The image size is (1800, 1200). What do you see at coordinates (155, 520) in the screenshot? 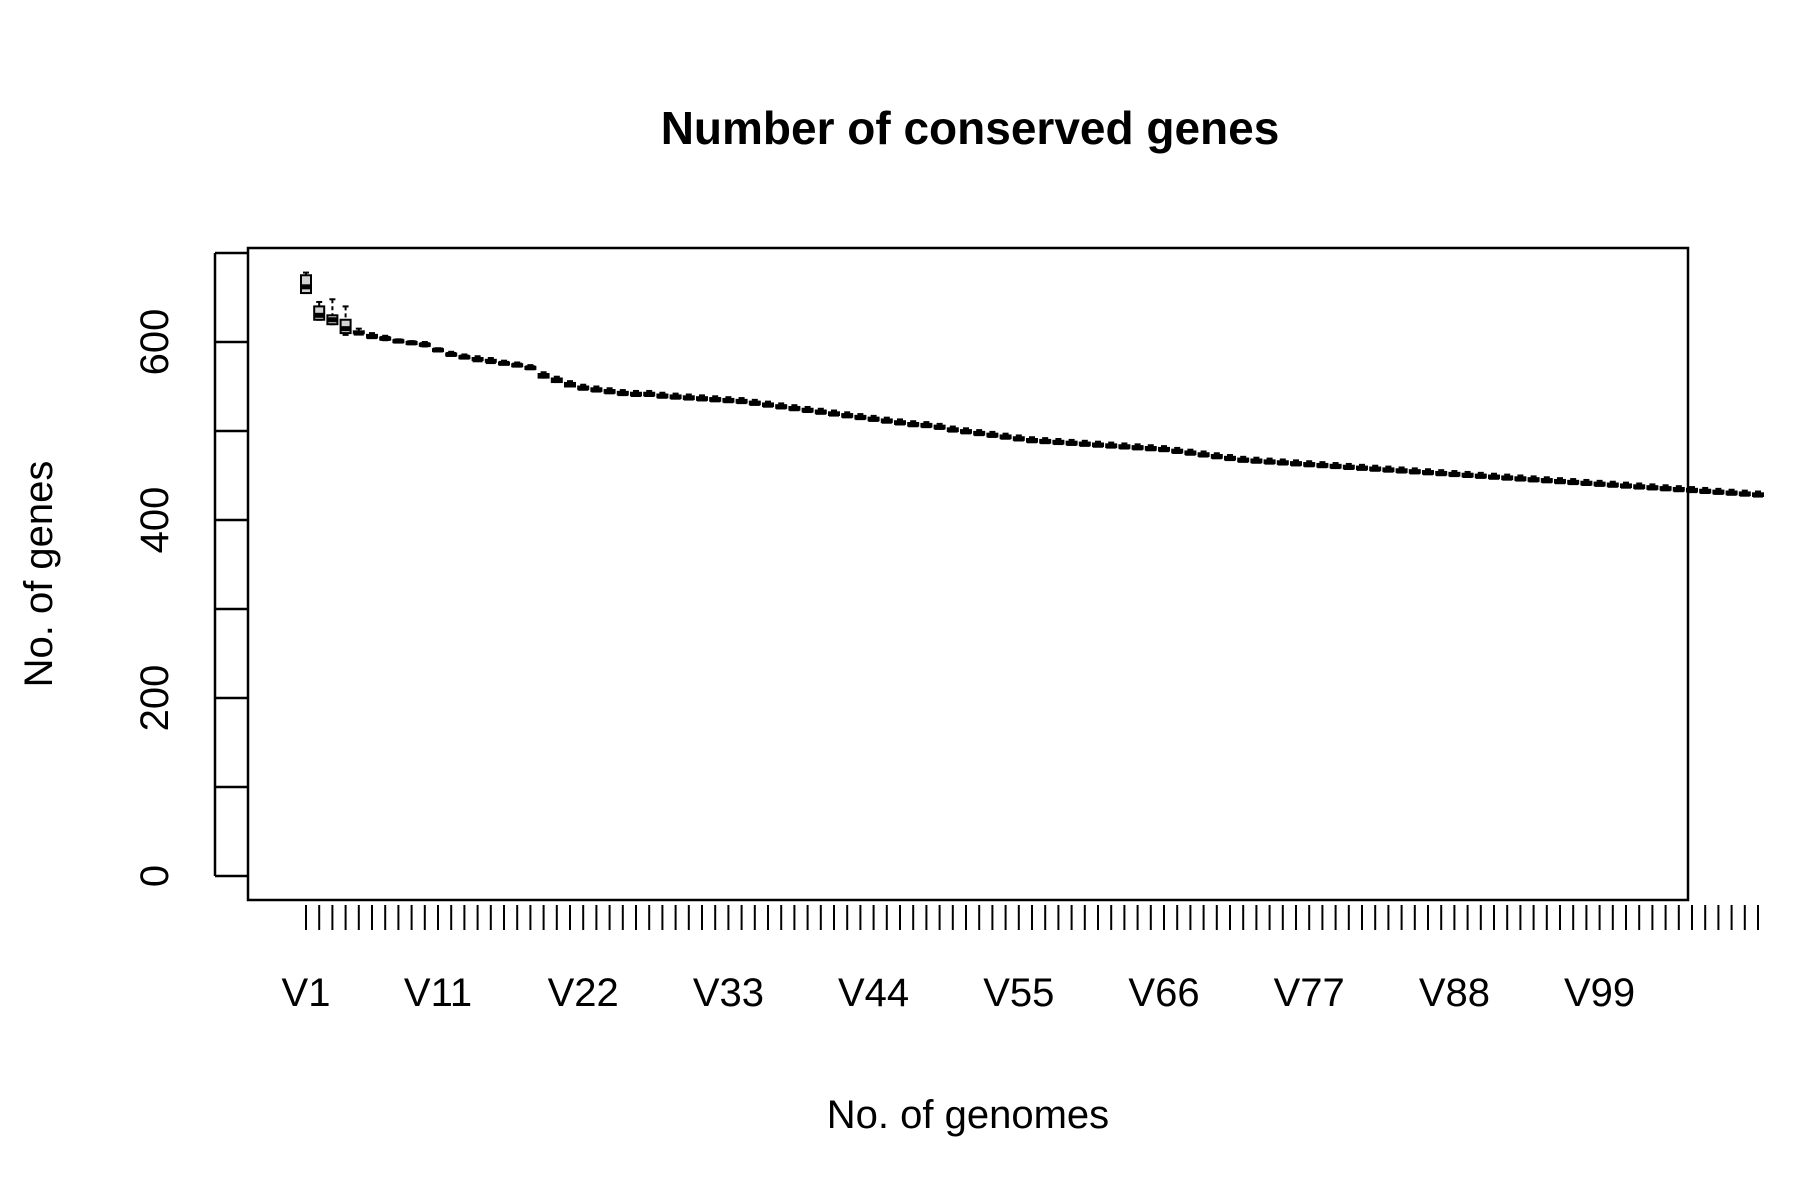
I see `y-tick-label: 400` at bounding box center [155, 520].